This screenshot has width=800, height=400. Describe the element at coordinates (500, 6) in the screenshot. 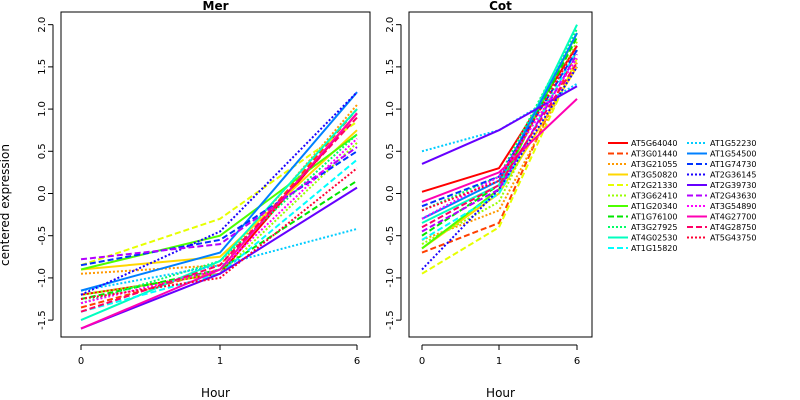

I see `panel-title-cot: Cot` at that location.